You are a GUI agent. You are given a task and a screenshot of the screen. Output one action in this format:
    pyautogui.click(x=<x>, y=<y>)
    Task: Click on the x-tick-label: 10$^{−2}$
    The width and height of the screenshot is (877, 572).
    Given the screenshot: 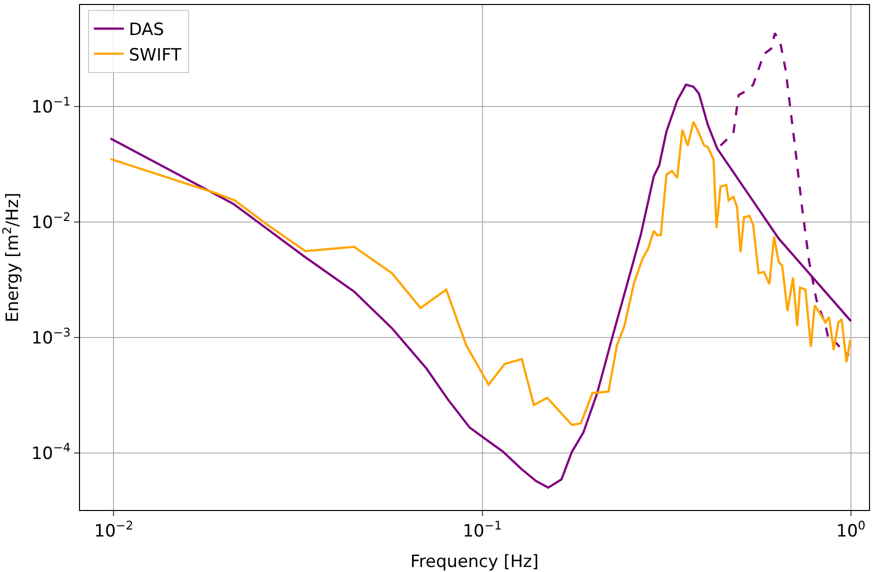 What is the action you would take?
    pyautogui.click(x=114, y=530)
    